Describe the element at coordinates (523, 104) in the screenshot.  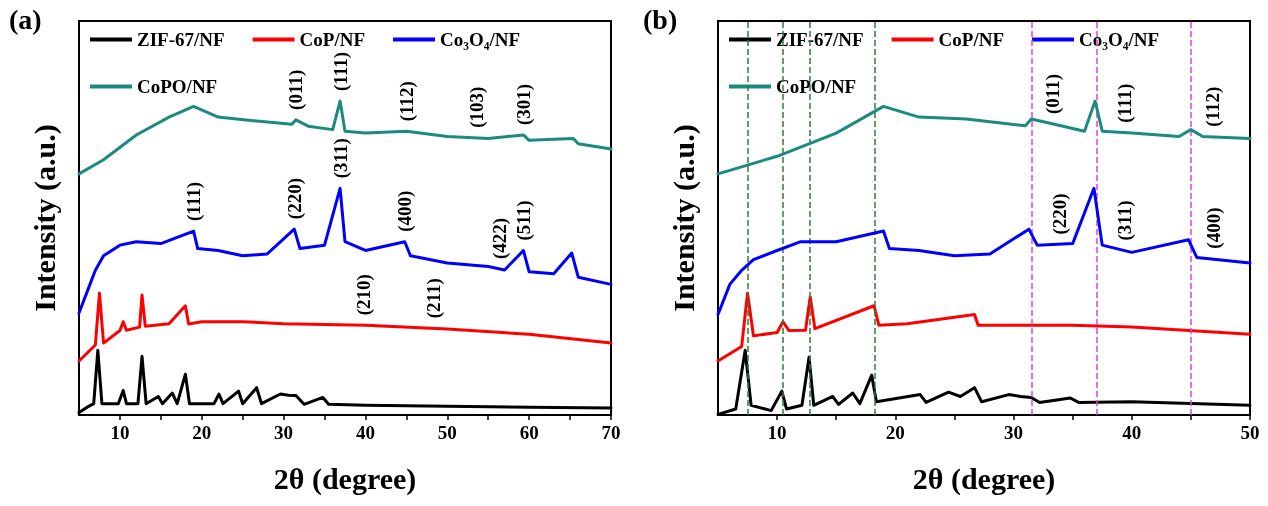
I see `annotation: (301)` at that location.